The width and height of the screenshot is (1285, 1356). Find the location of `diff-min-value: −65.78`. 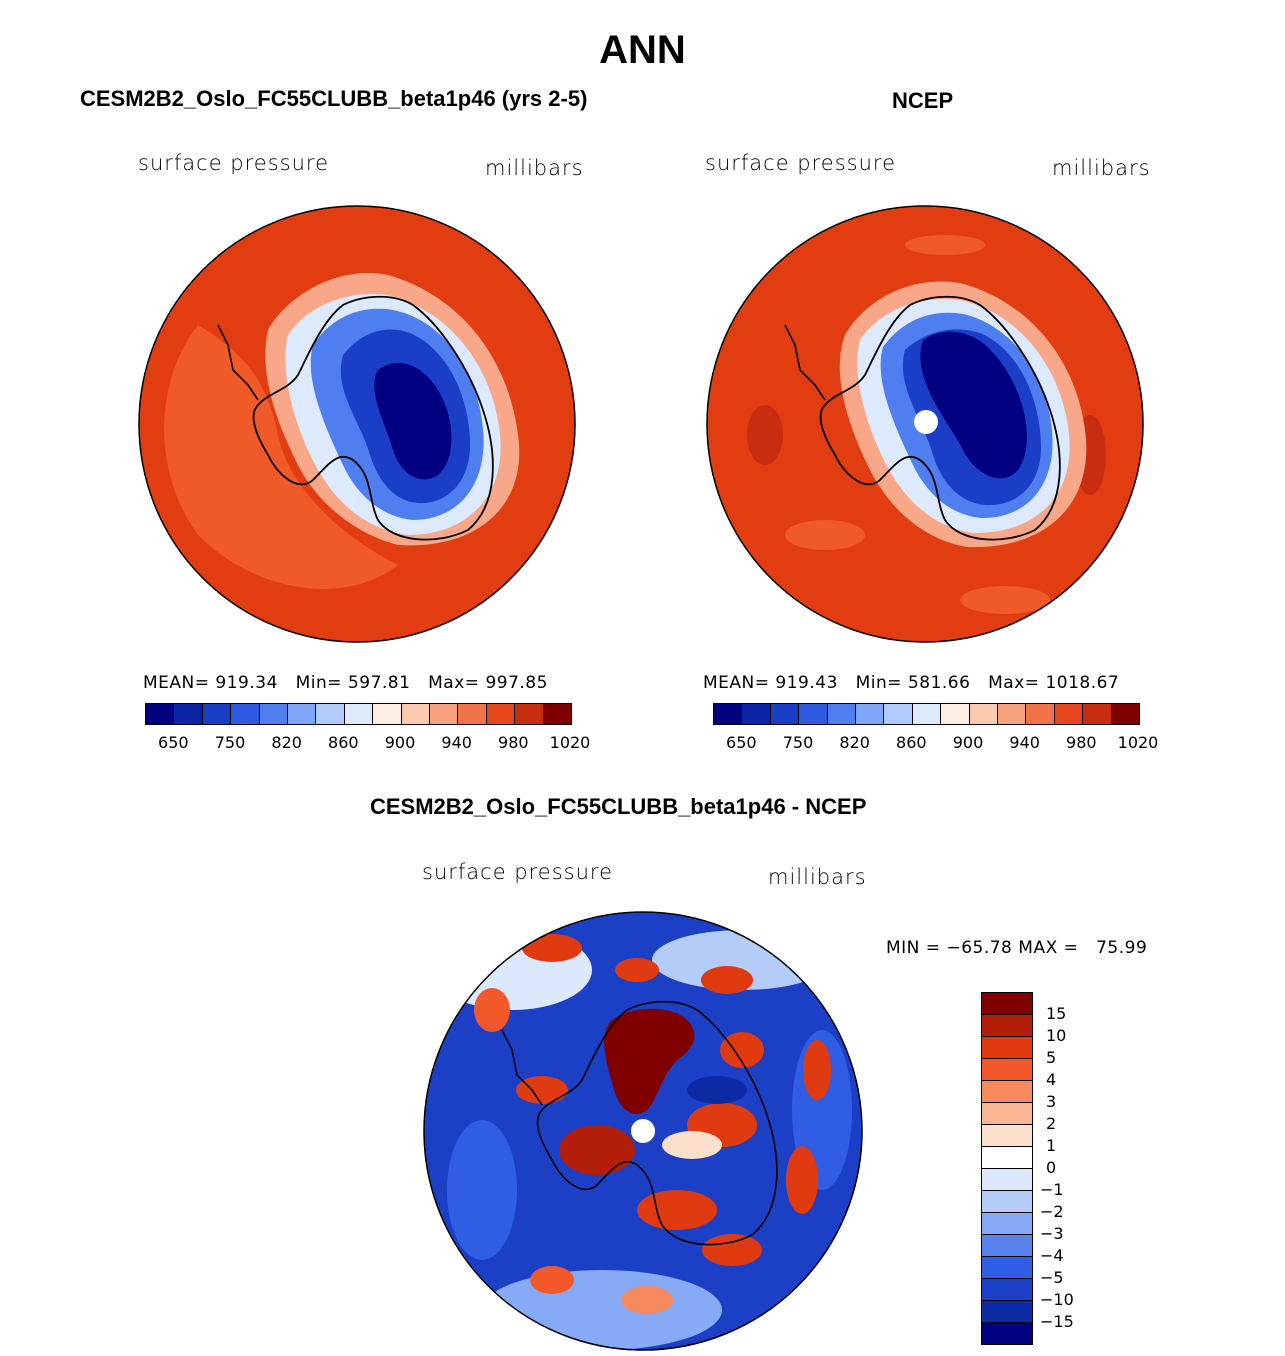

diff-min-value: −65.78 is located at coordinates (979, 948).